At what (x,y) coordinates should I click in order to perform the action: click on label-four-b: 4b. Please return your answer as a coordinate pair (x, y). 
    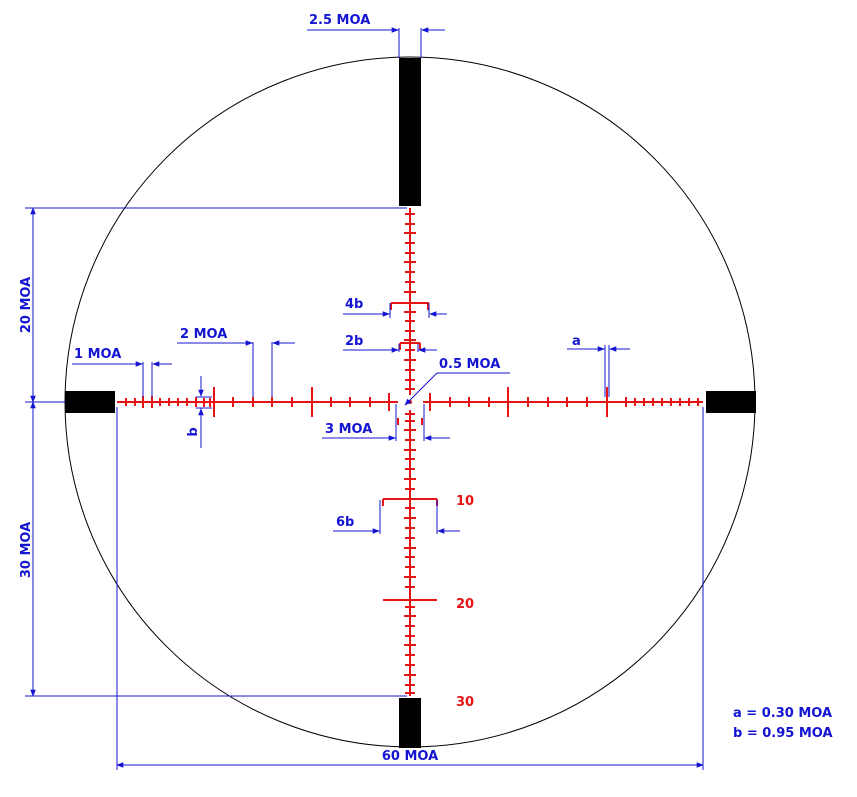
    Looking at the image, I should click on (354, 304).